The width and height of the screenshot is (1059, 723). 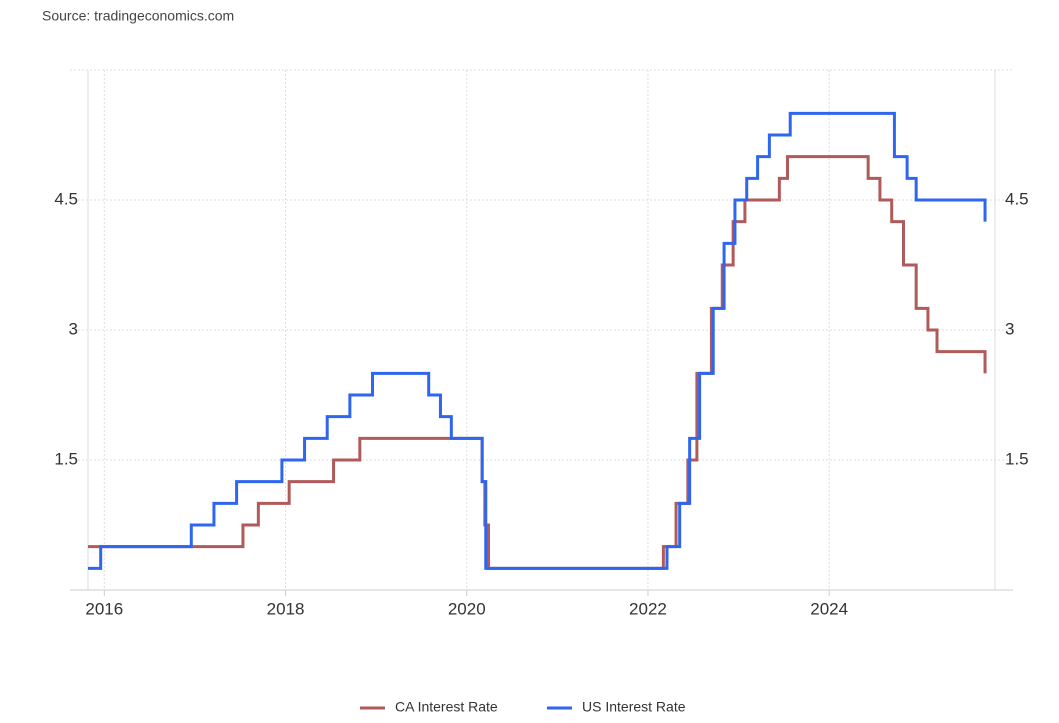 I want to click on y-tick-label: 4.5, so click(x=66, y=198).